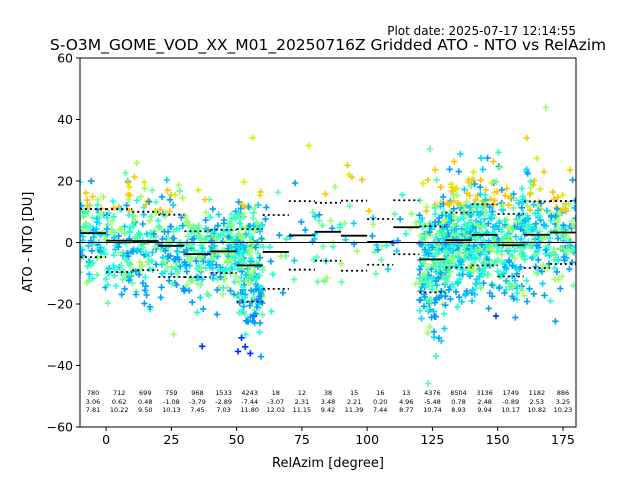 The height and width of the screenshot is (480, 640). I want to click on bin-mean-label: 2.53, so click(537, 402).